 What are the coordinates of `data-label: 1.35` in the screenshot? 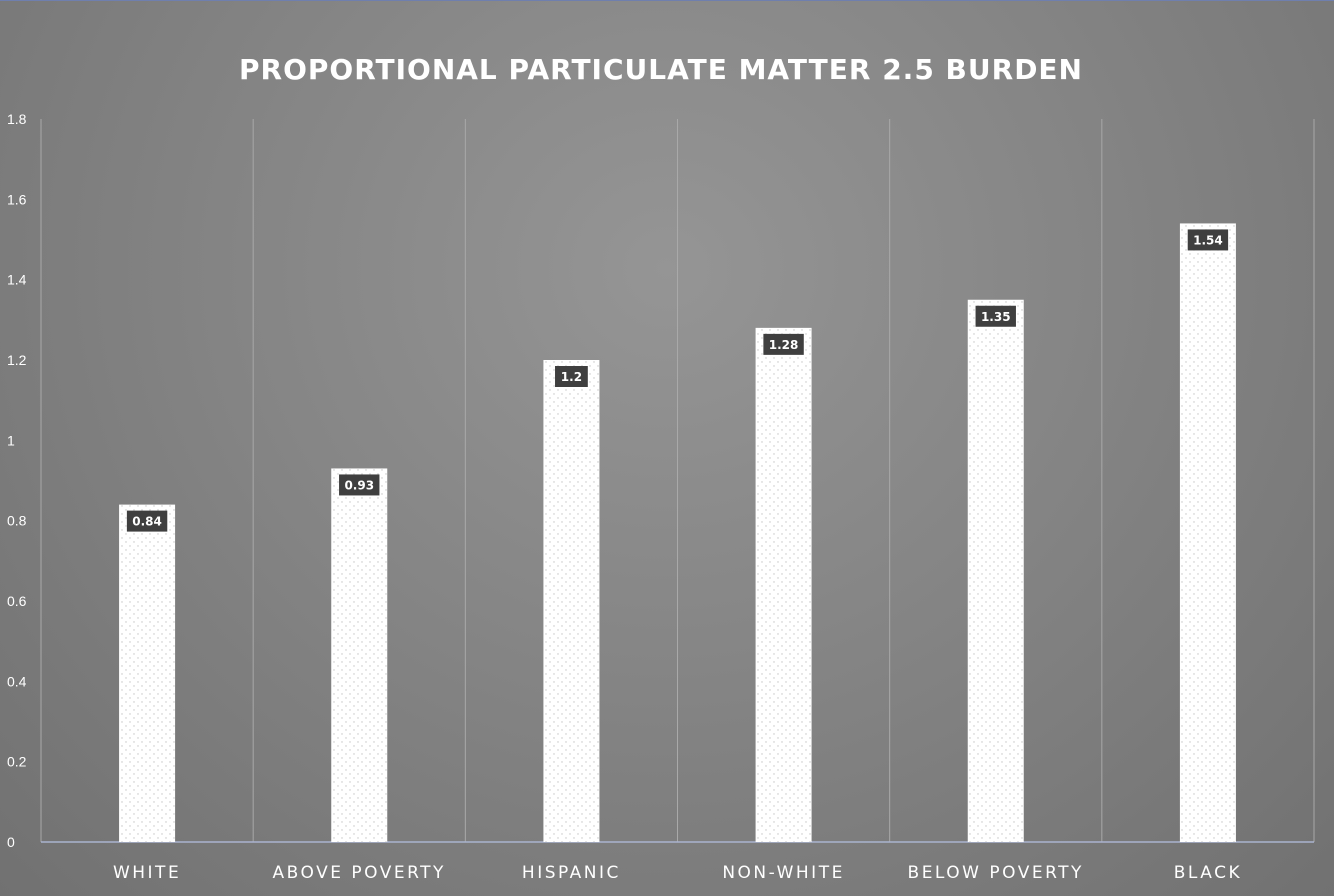 It's located at (995, 316).